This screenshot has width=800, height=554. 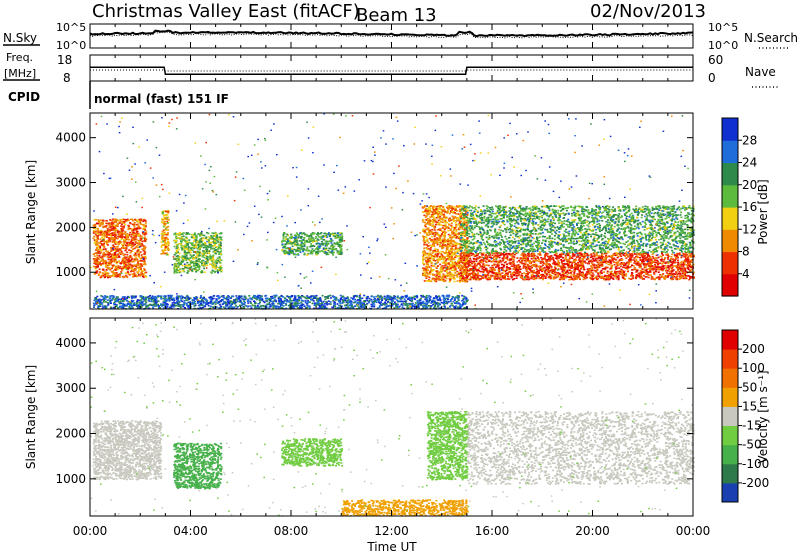 I want to click on xtick-label: 08:00, so click(x=291, y=531).